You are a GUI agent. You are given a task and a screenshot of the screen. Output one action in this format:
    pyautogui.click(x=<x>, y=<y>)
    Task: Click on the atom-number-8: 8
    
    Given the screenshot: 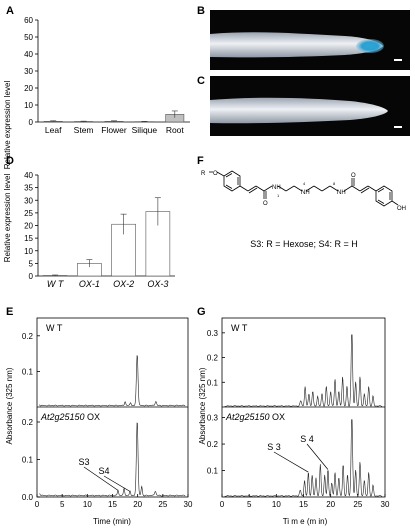 What is the action you would take?
    pyautogui.click(x=334, y=183)
    